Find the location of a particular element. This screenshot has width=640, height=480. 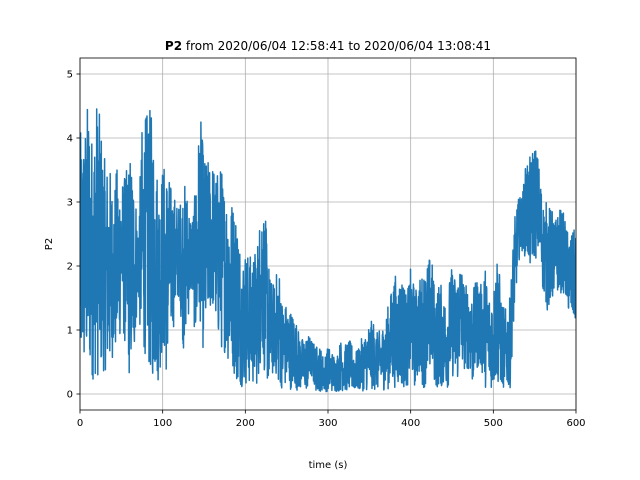

y-tick-label: 5 is located at coordinates (70, 75).